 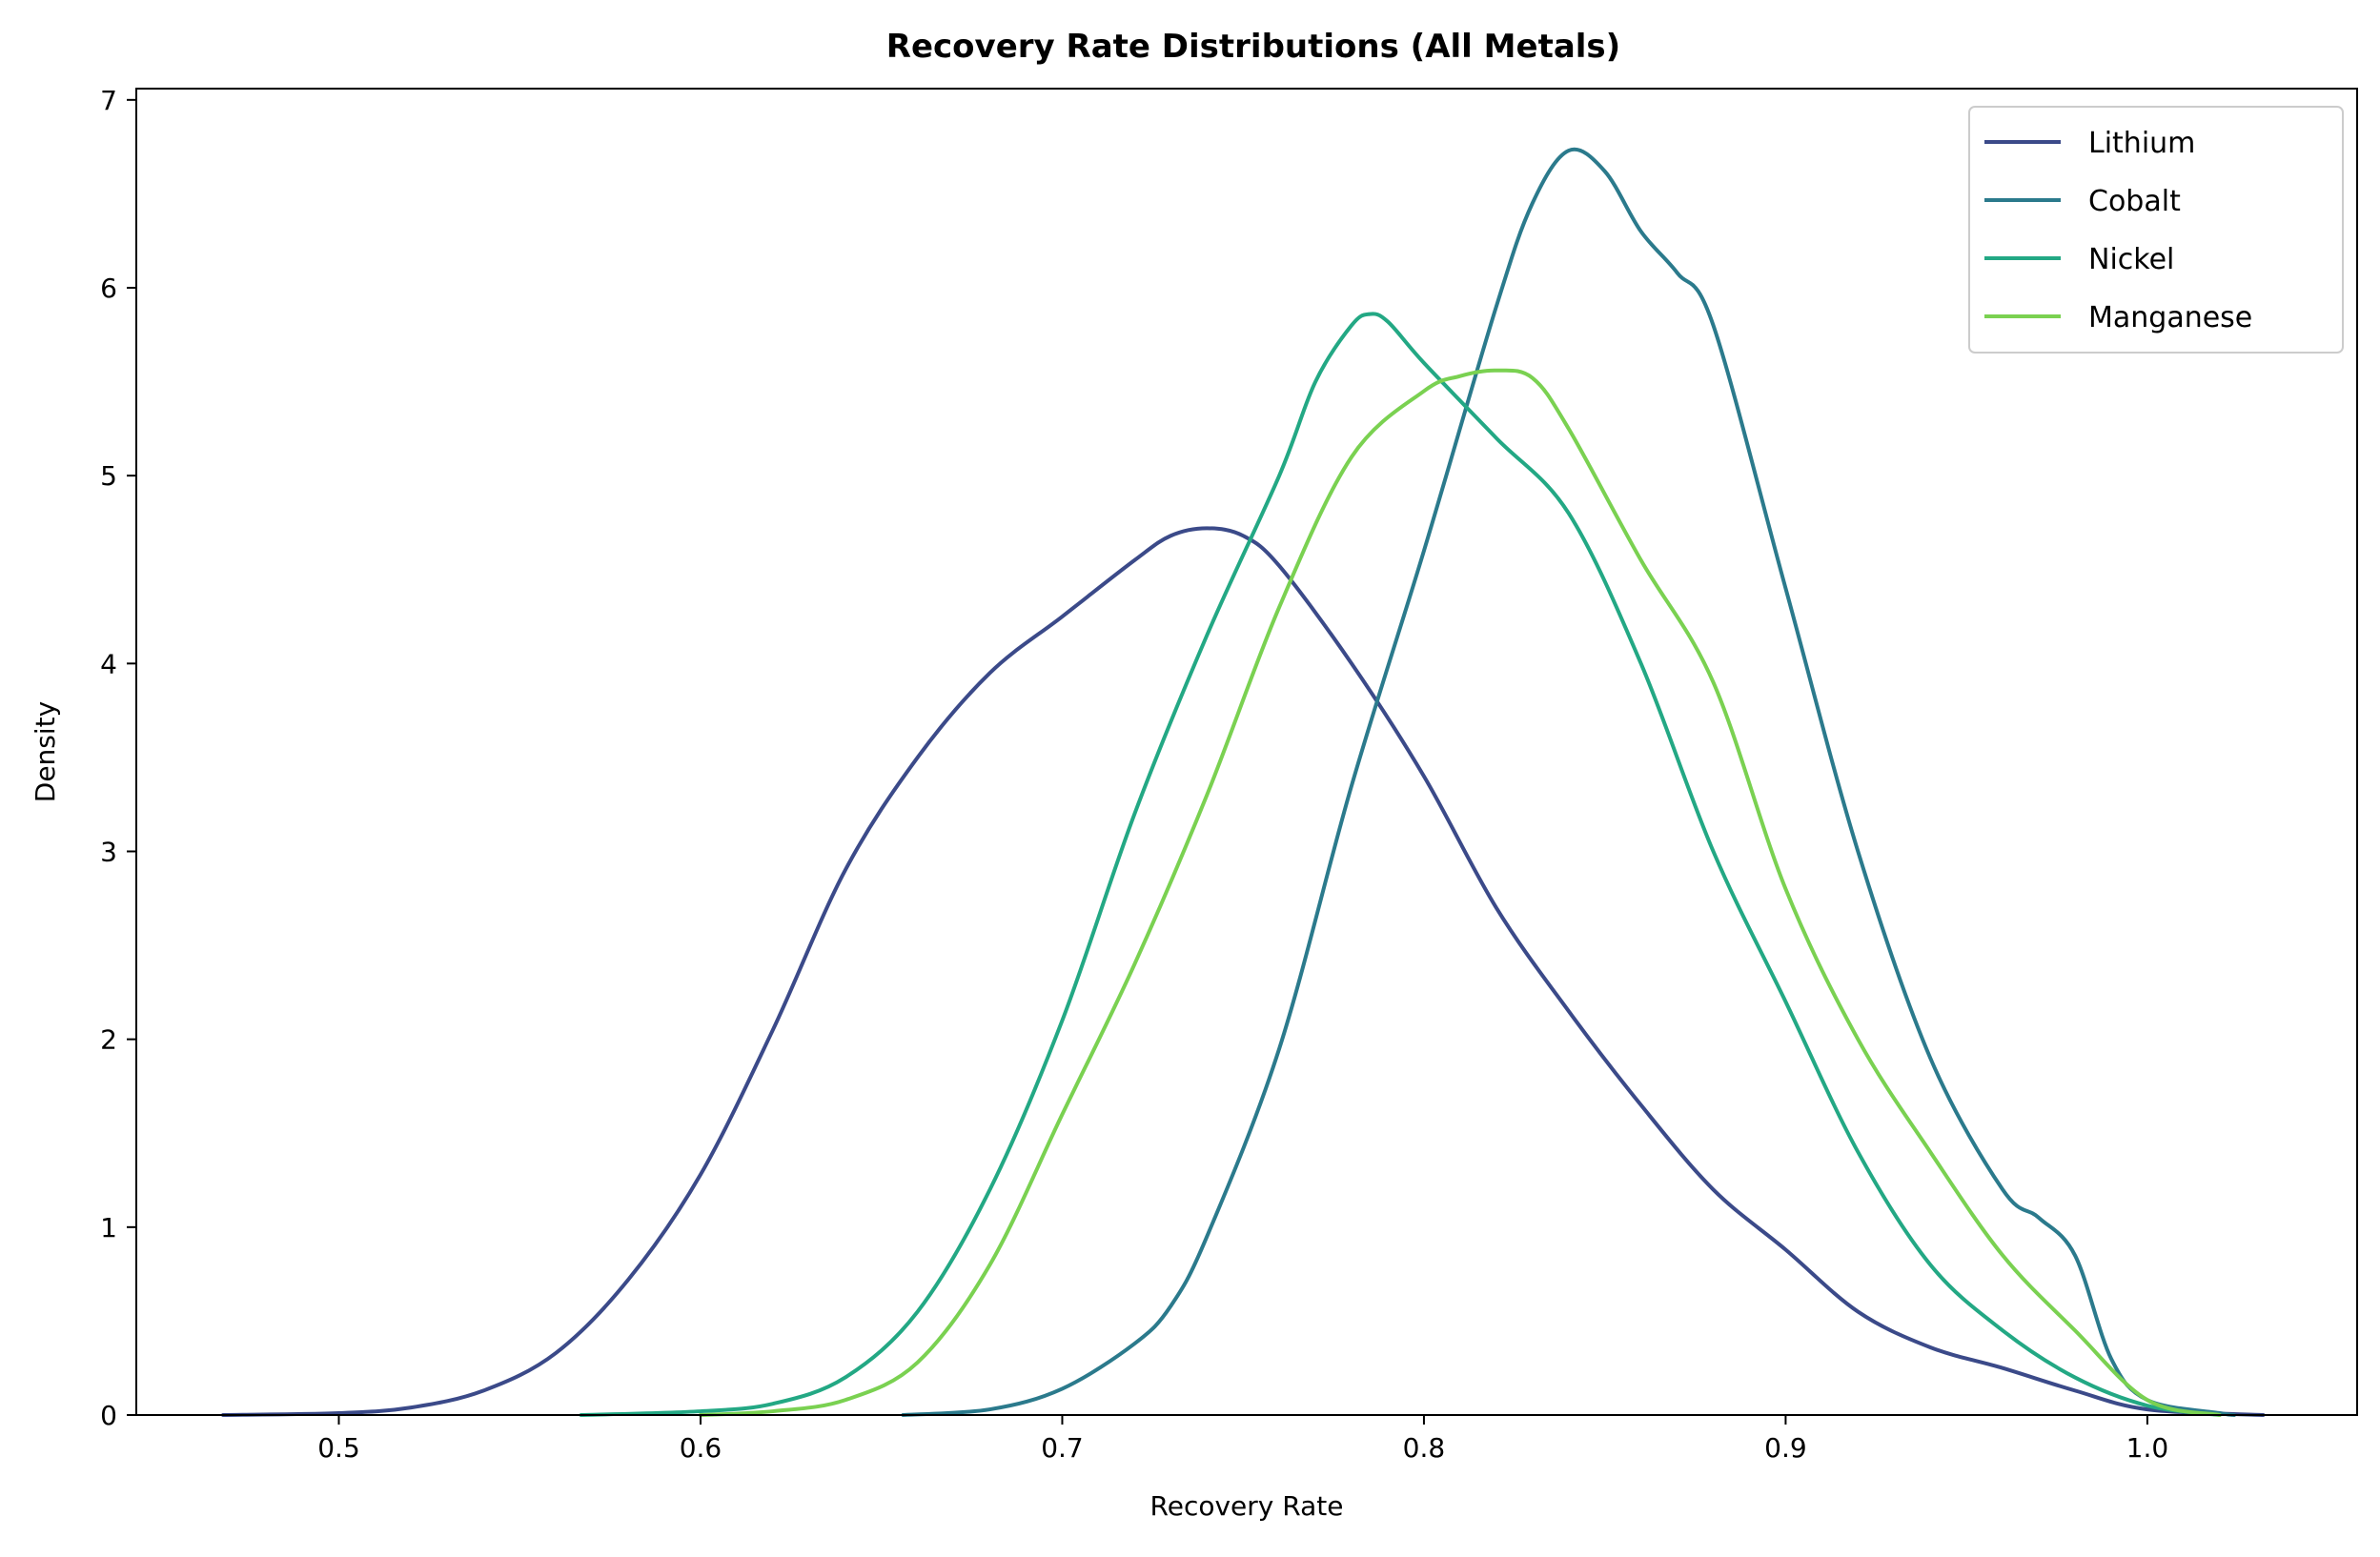 I want to click on legend-label-manganese: Manganese, so click(x=2170, y=317).